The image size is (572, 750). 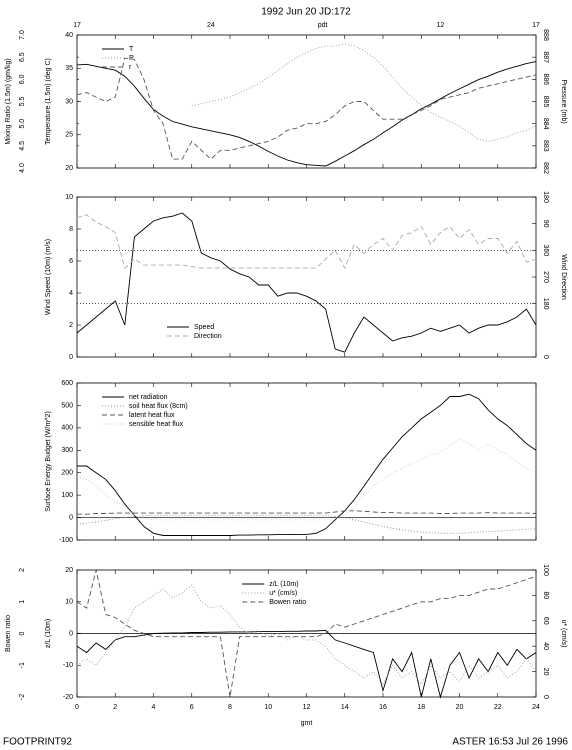 I want to click on y3-tick-label: 5.5, so click(x=22, y=102).